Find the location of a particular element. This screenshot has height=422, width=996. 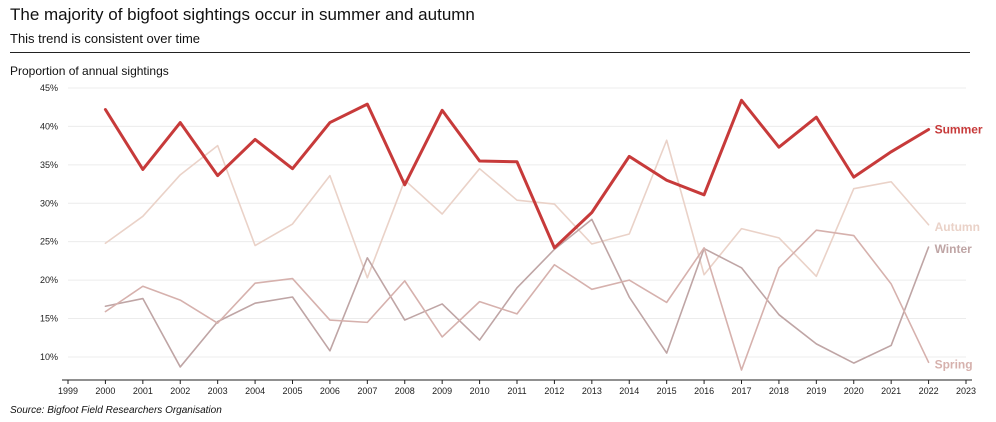

series-label-winter: Winter is located at coordinates (954, 249).